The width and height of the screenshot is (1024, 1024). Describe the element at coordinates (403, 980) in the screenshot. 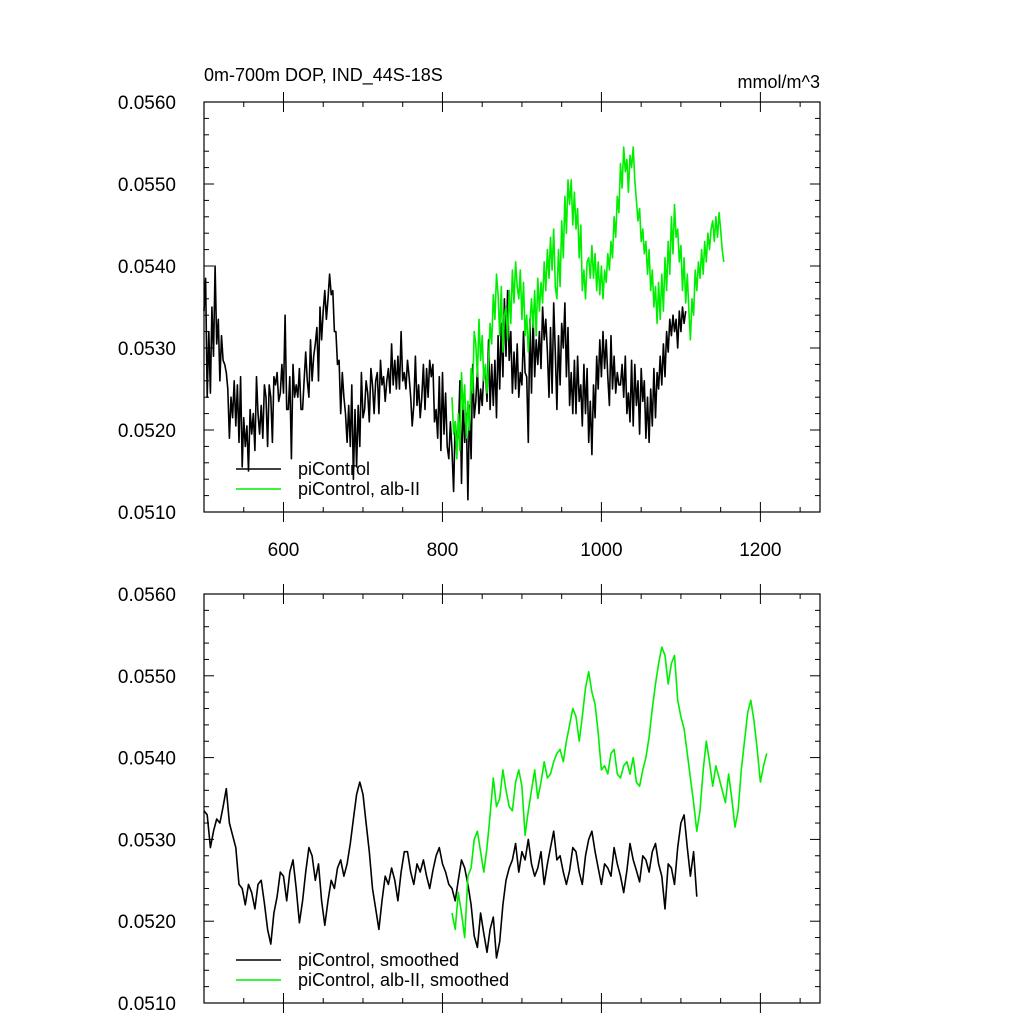

I see `legend-label: piControl, alb-II, smoothed` at that location.